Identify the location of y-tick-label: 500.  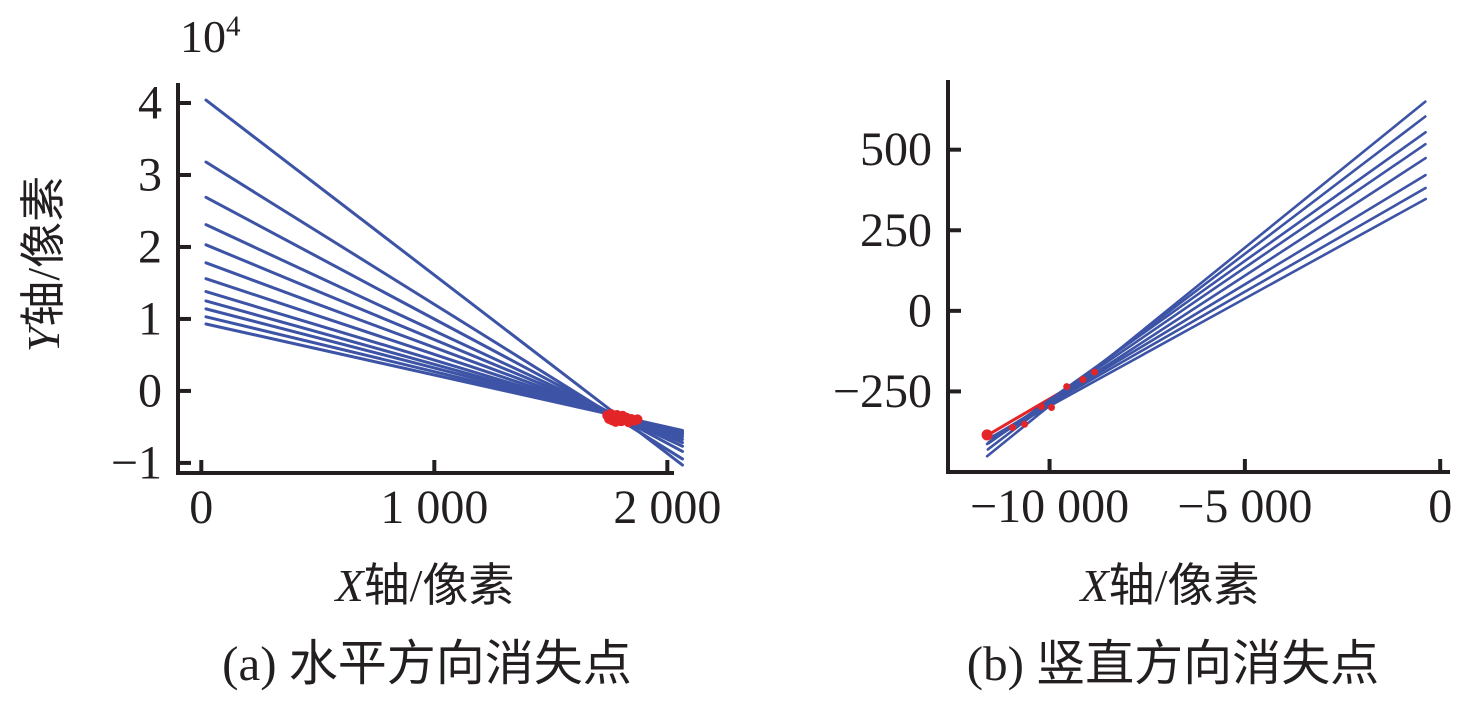
(896, 149).